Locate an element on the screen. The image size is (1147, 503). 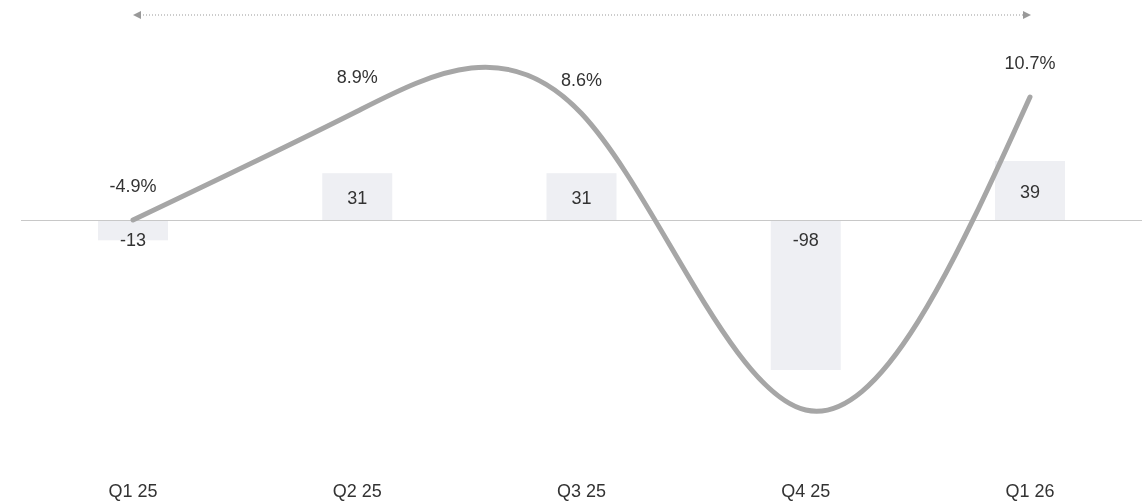
data-label: -13 is located at coordinates (133, 240).